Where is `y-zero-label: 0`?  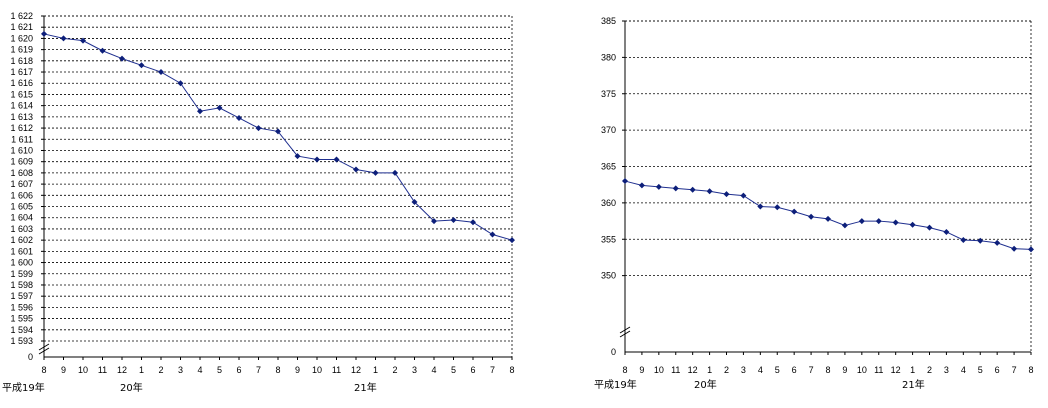
y-zero-label: 0 is located at coordinates (613, 352).